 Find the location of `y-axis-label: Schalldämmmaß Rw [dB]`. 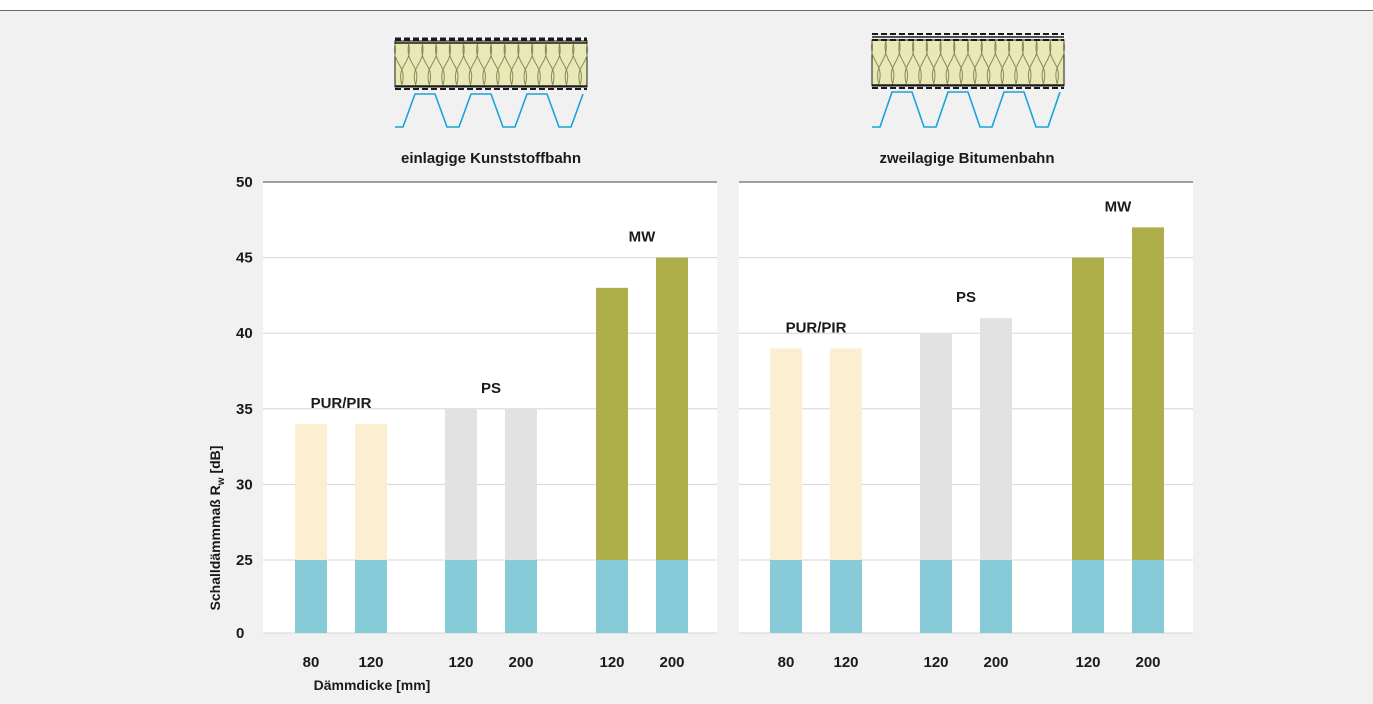

y-axis-label: Schalldämmmaß Rw [dB] is located at coordinates (217, 528).